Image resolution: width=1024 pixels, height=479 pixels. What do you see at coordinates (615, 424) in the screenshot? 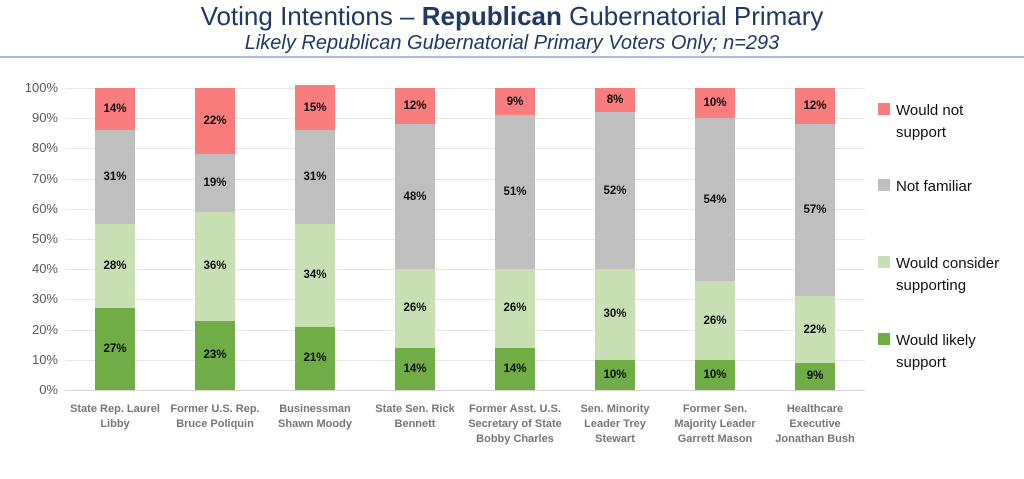
I see `category-label-sen-minority-leader-trey-stewart: Sen. Minority Leader Trey Stewart` at bounding box center [615, 424].